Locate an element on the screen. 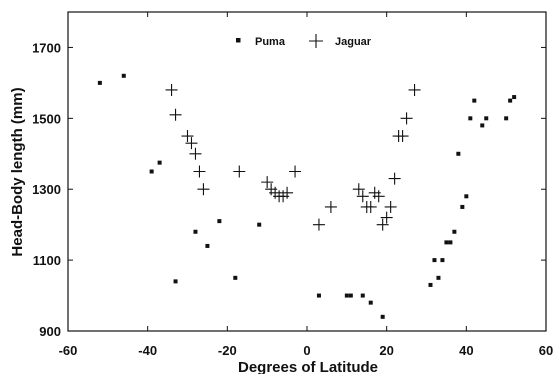 This screenshot has height=374, width=557. legend-label-jaguar: Jaguar is located at coordinates (353, 42).